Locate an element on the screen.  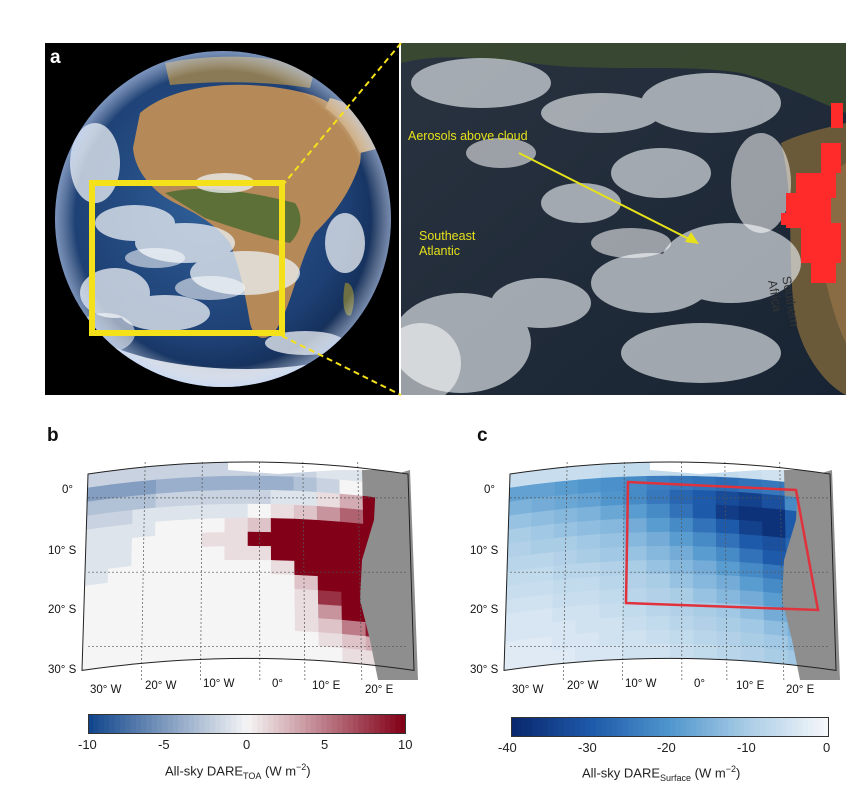
c-cb-tick-2: -20 is located at coordinates (666, 747).